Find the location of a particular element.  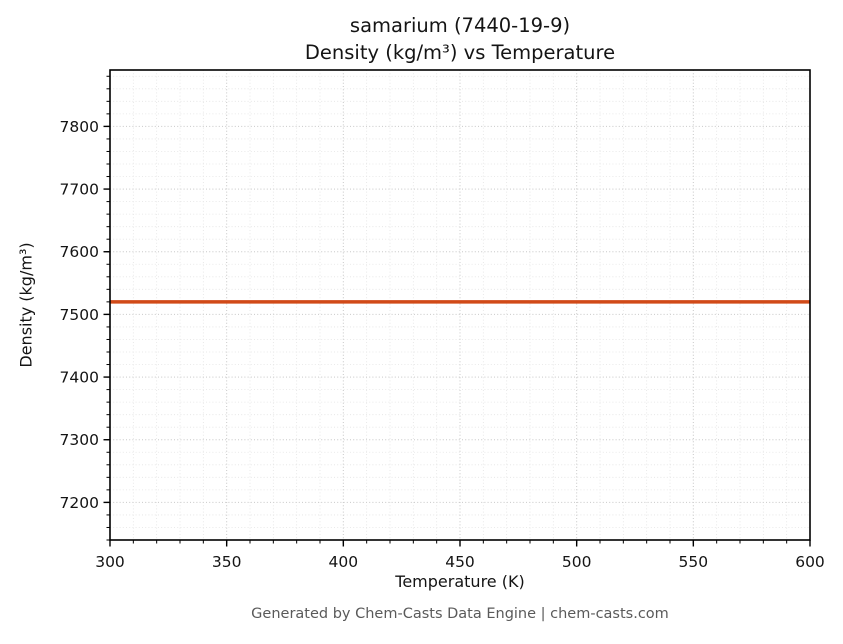

x-tick-label: 350 is located at coordinates (227, 562).